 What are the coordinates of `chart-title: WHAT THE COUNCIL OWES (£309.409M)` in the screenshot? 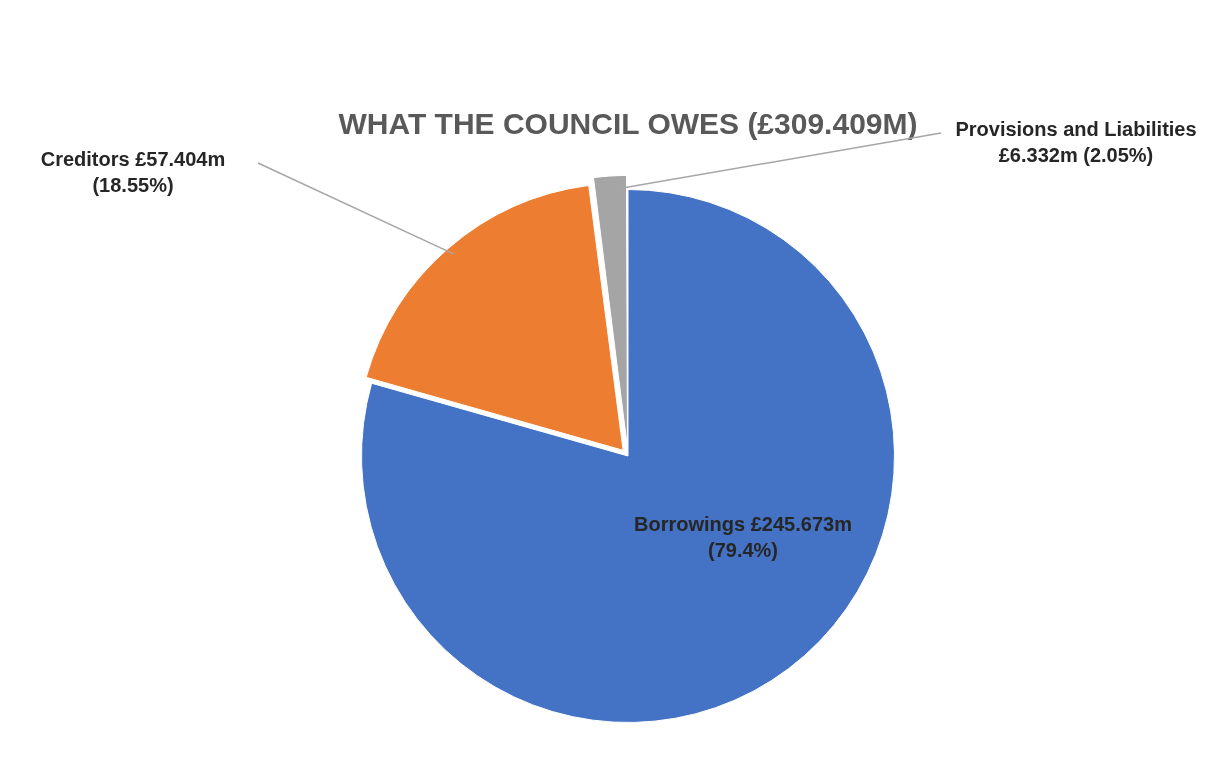 It's located at (628, 124).